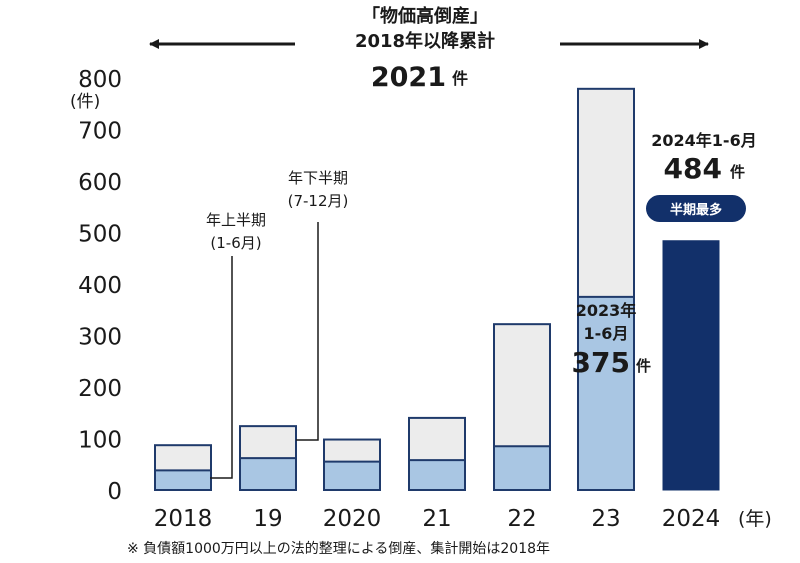 The width and height of the screenshot is (800, 563). Describe the element at coordinates (183, 519) in the screenshot. I see `x-tick-label: 2018` at that location.